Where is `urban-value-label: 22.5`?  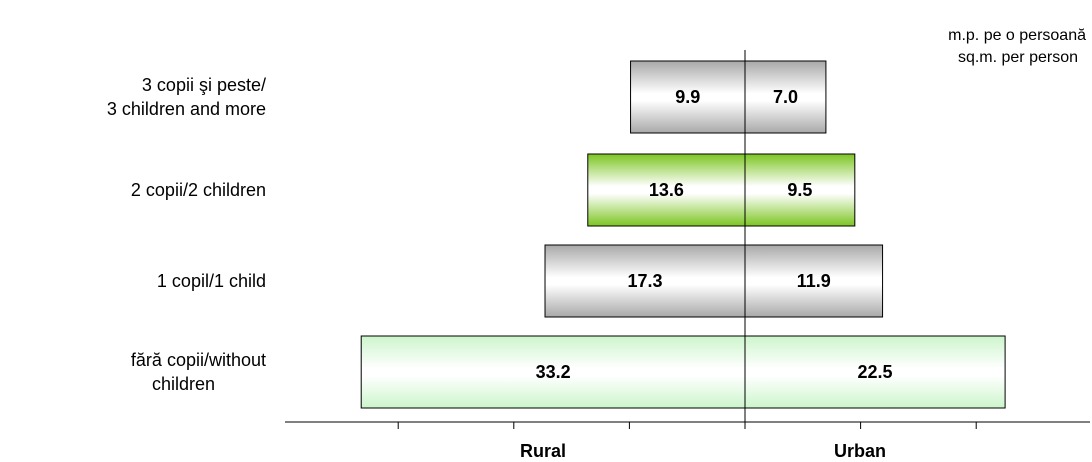 urban-value-label: 22.5 is located at coordinates (875, 372).